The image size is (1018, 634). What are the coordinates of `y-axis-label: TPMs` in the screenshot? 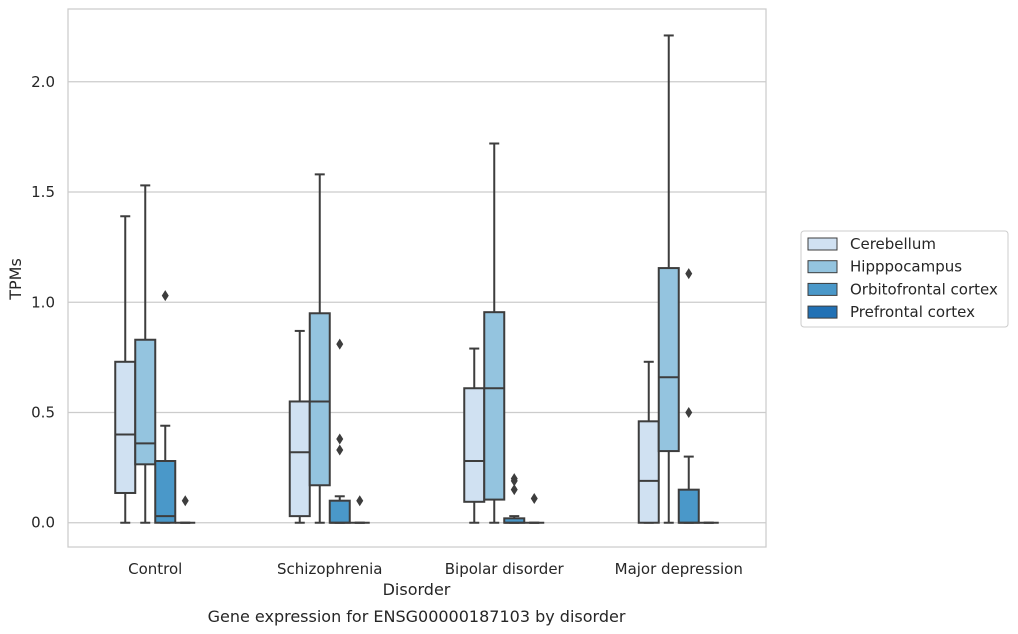 It's located at (15, 279).